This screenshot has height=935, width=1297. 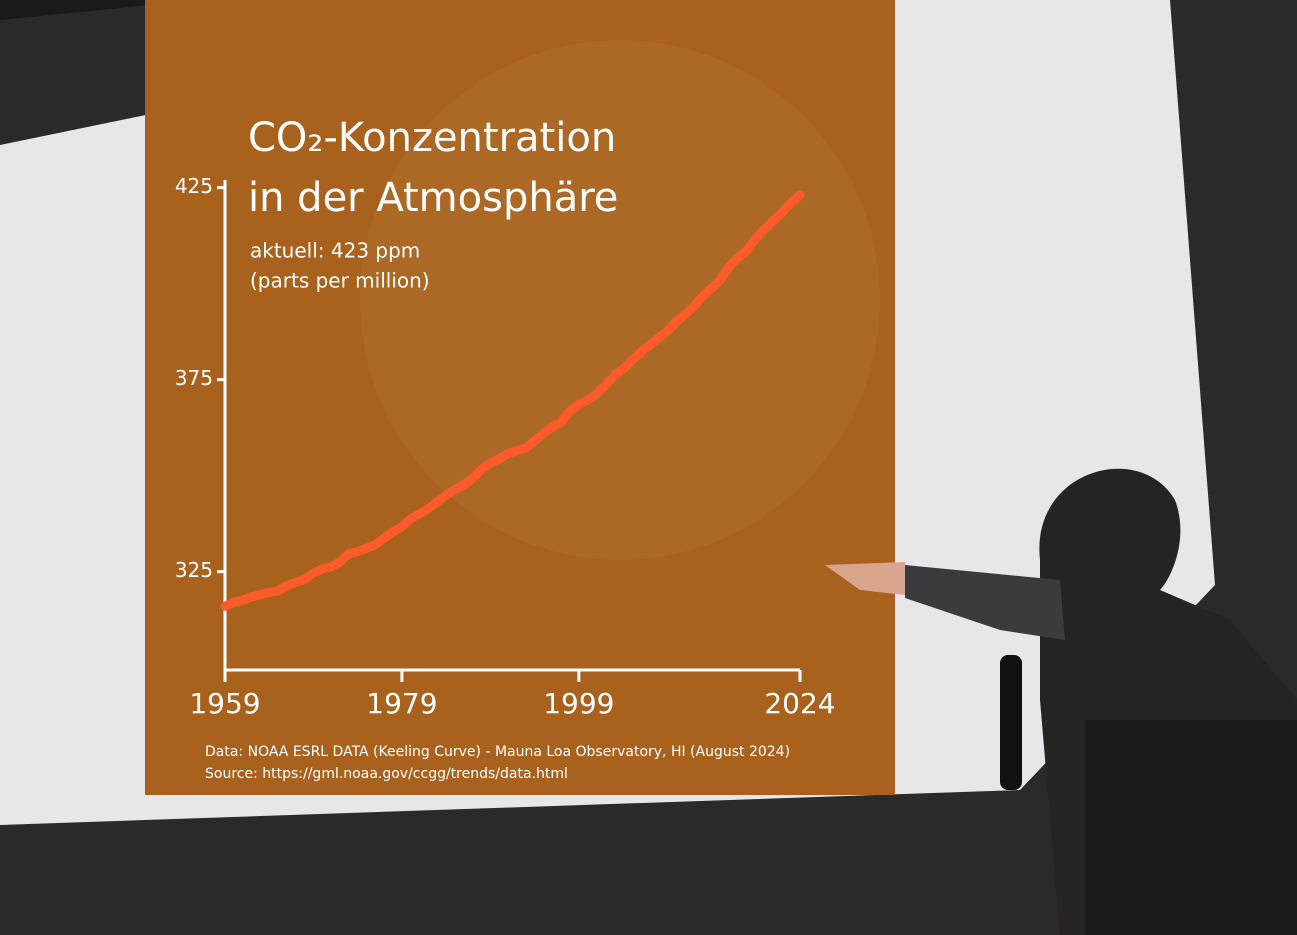 I want to click on x-tick-label: 1959, so click(x=224, y=703).